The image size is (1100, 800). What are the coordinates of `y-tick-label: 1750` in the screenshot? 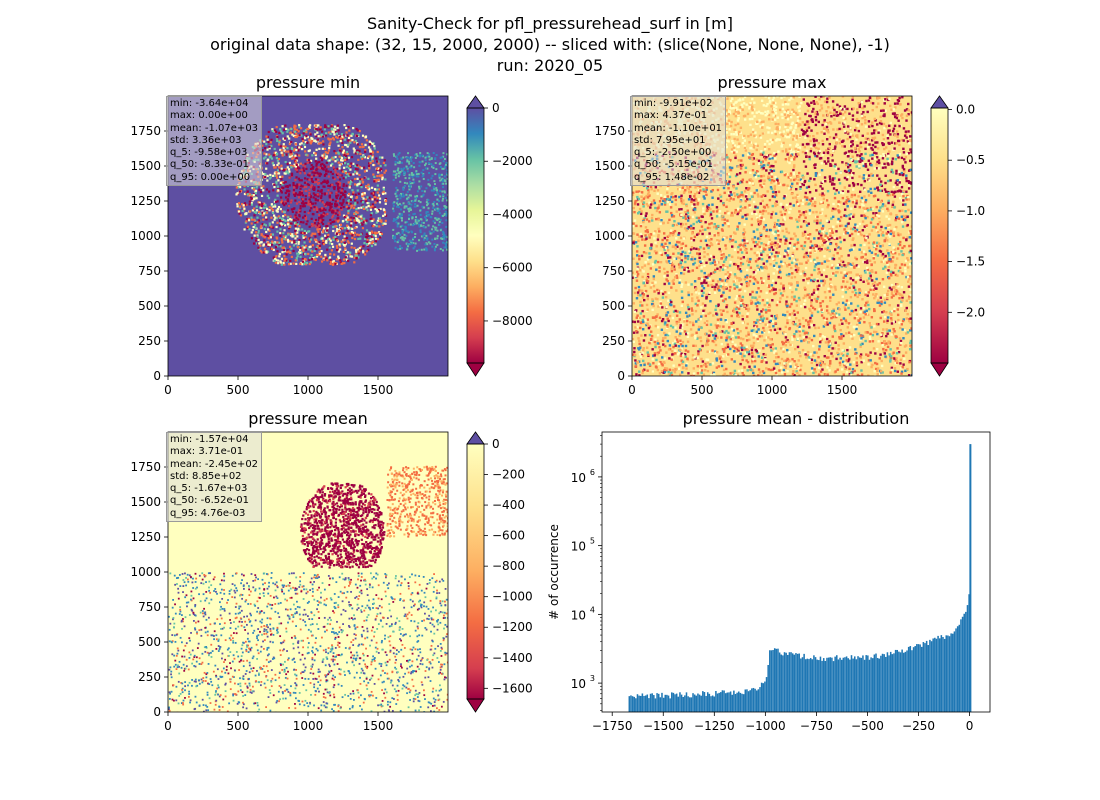 It's located at (145, 467).